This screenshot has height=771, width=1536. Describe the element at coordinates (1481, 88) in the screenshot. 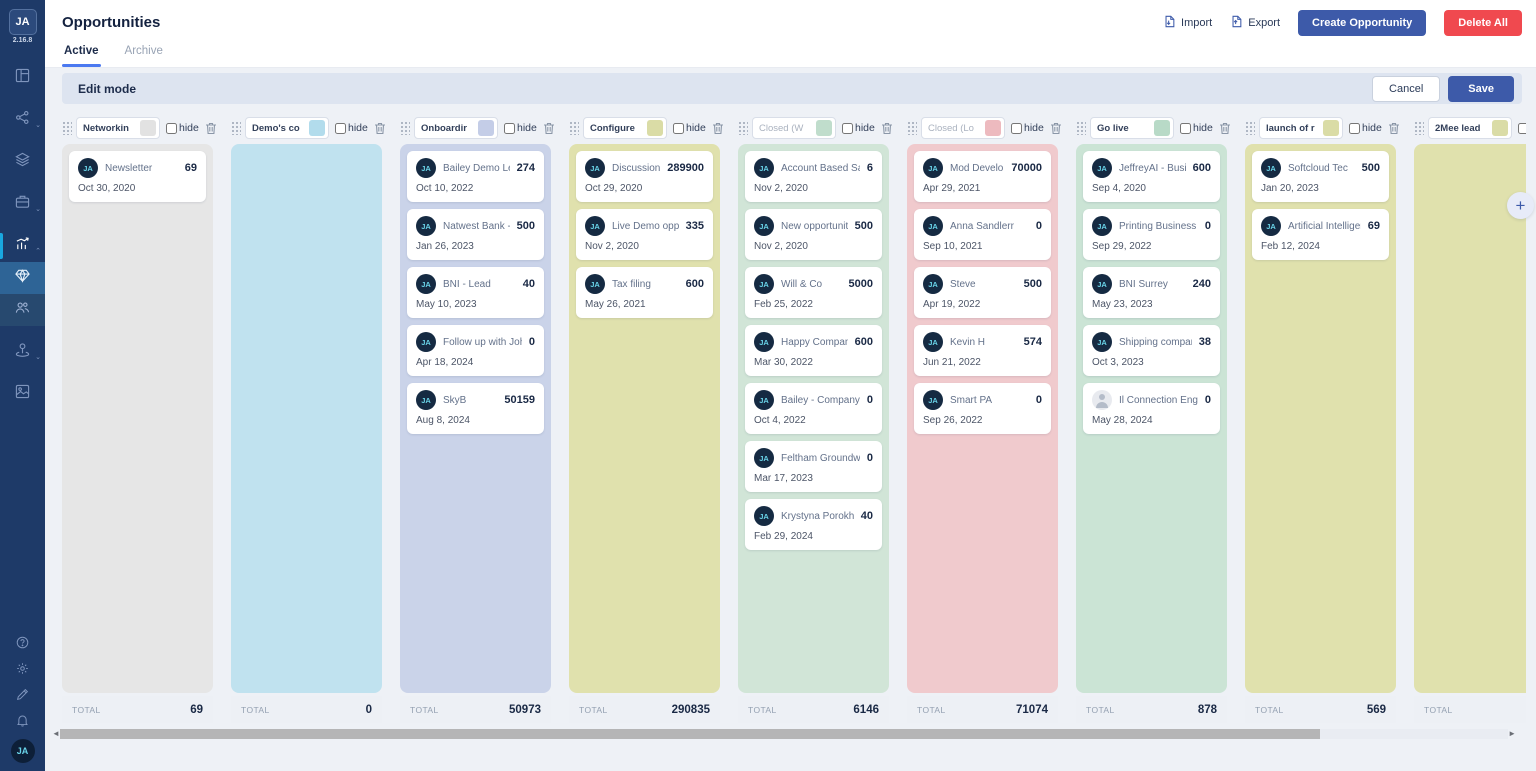

I see `save-button: Save` at that location.